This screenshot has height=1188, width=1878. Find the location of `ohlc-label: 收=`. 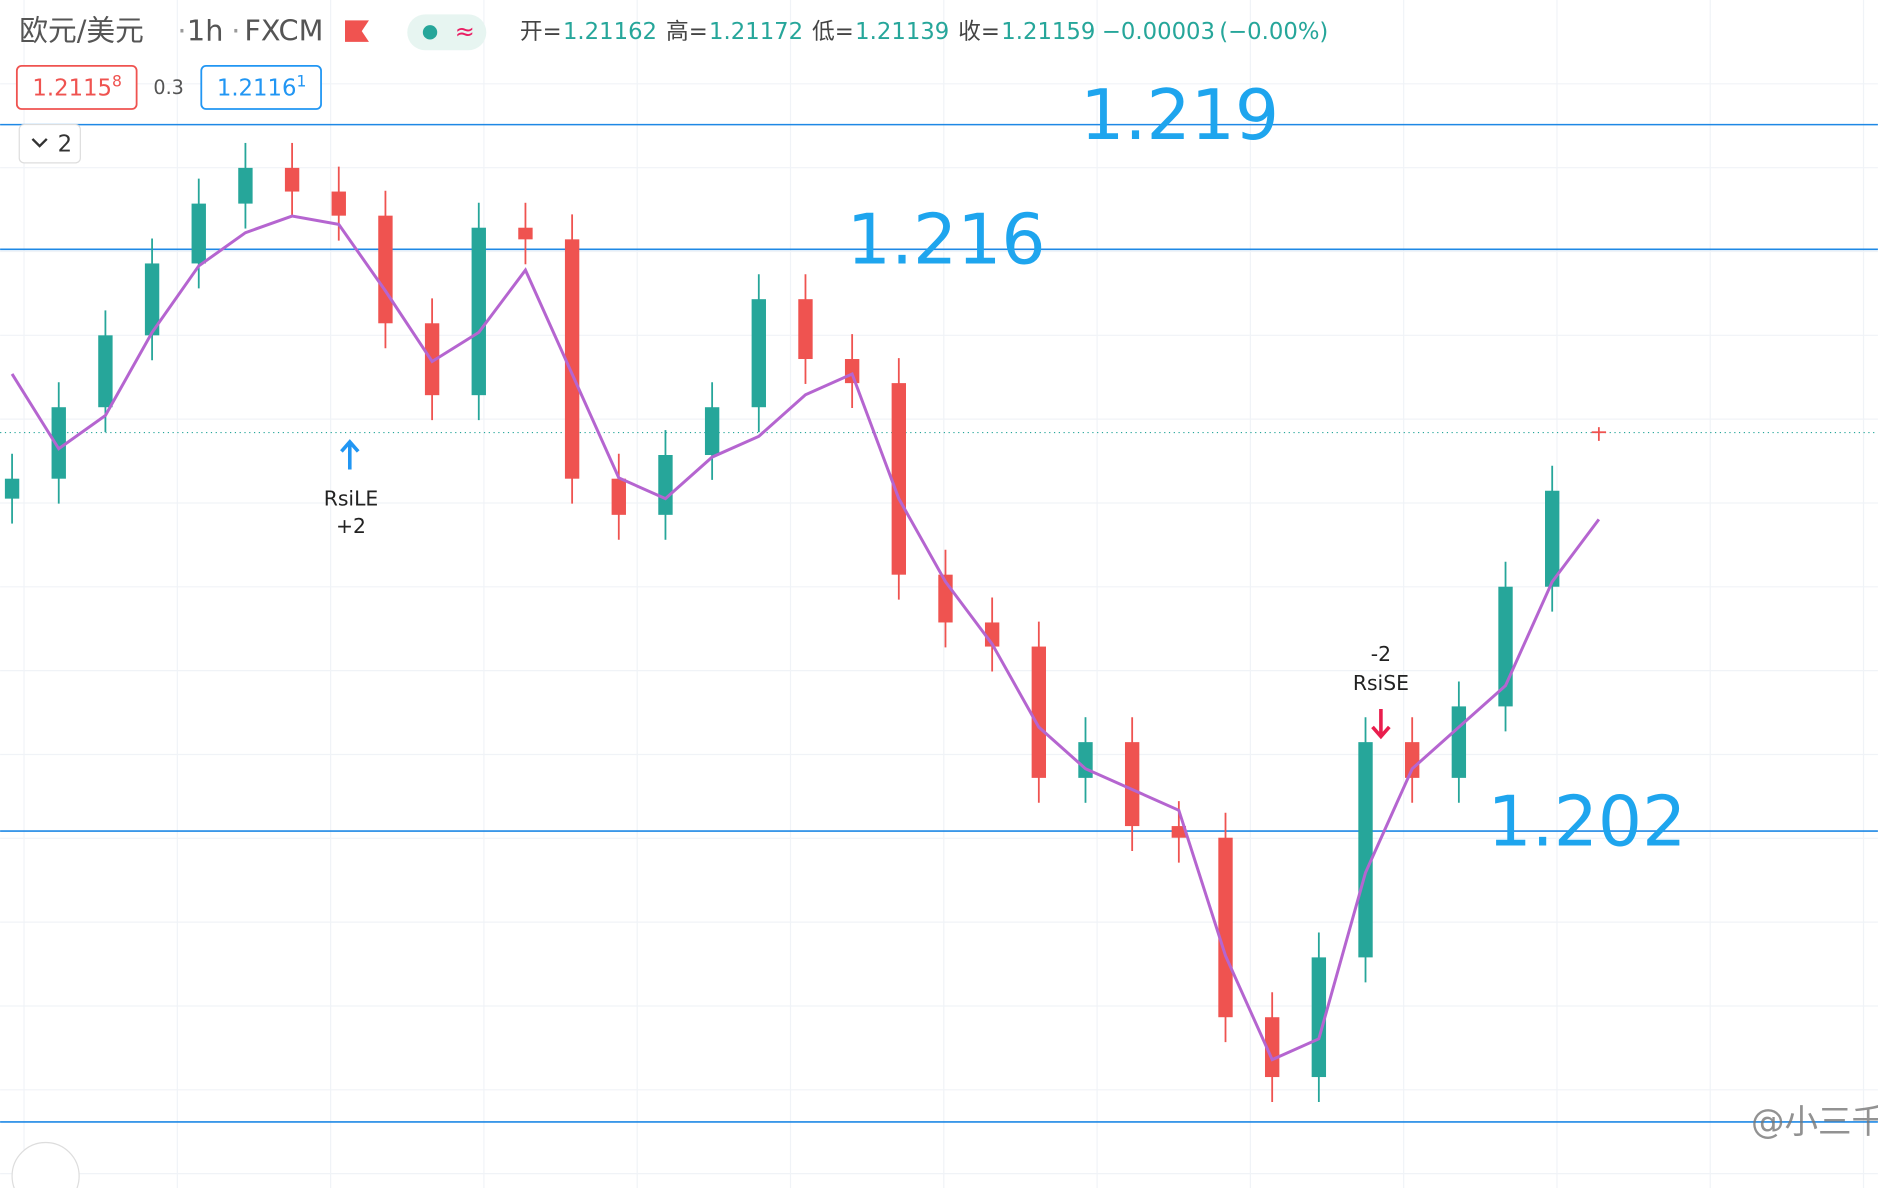

ohlc-label: 收= is located at coordinates (979, 32).